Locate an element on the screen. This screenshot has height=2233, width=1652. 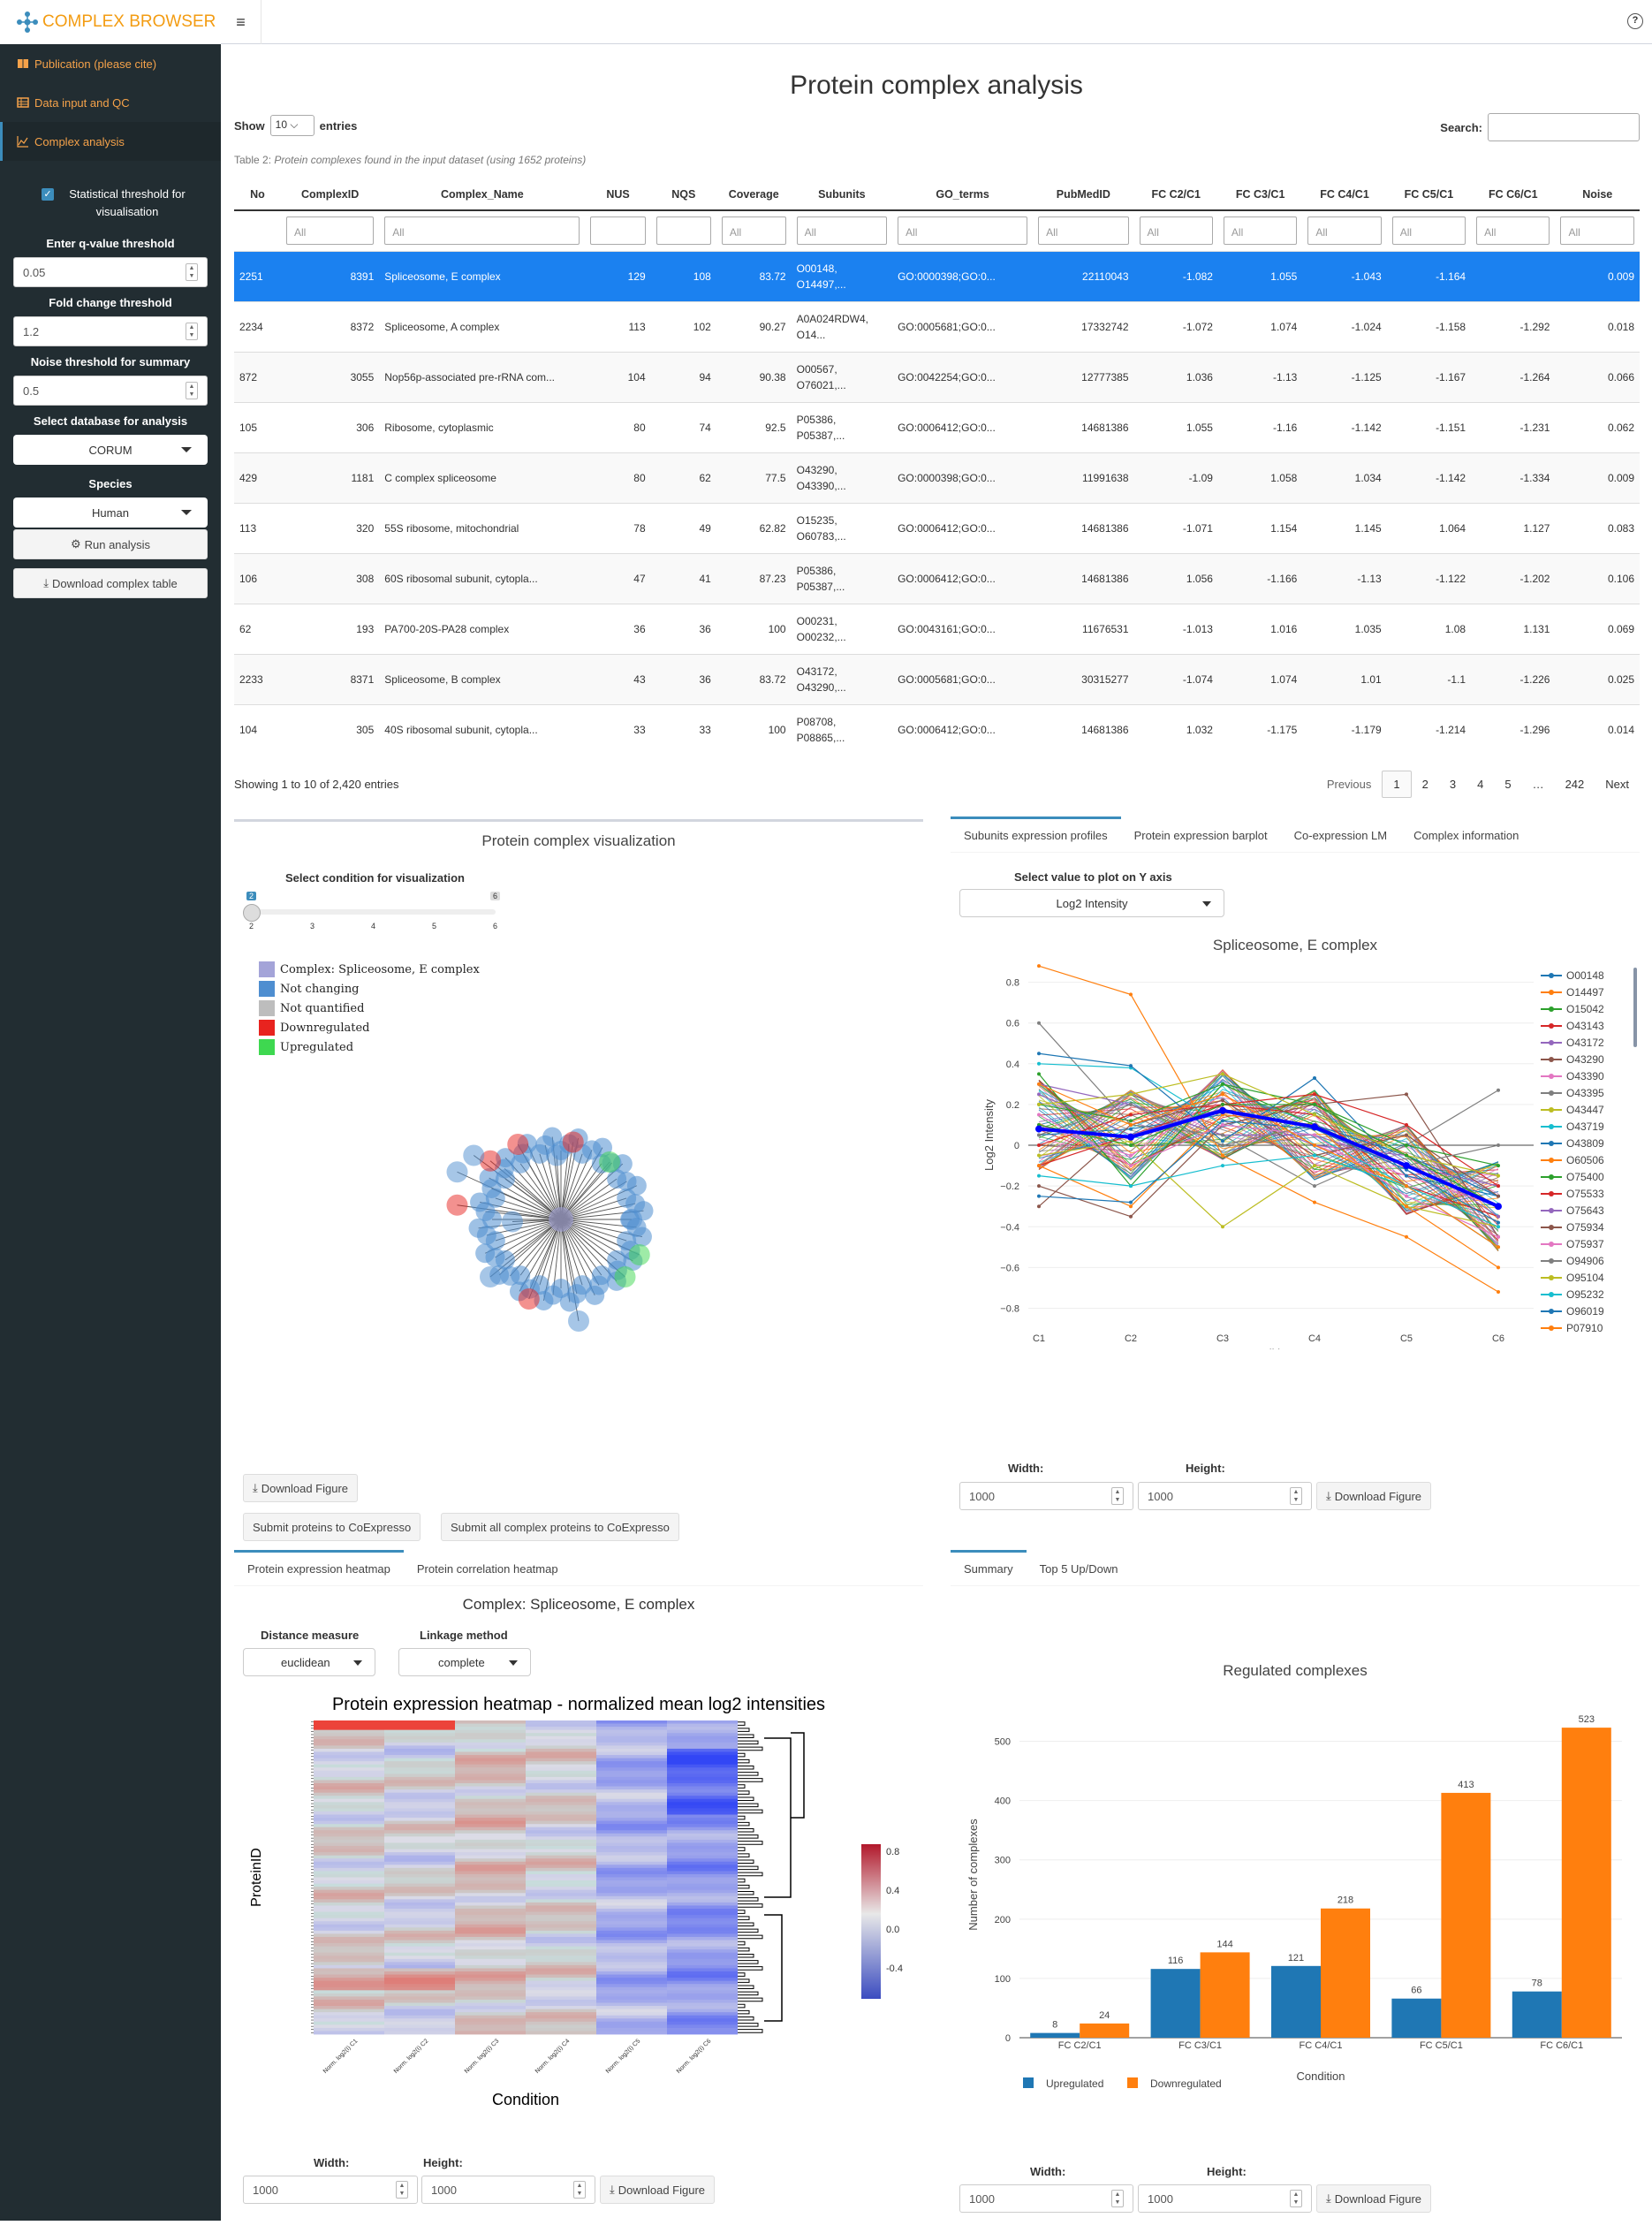
column-header: NUS is located at coordinates (618, 194).